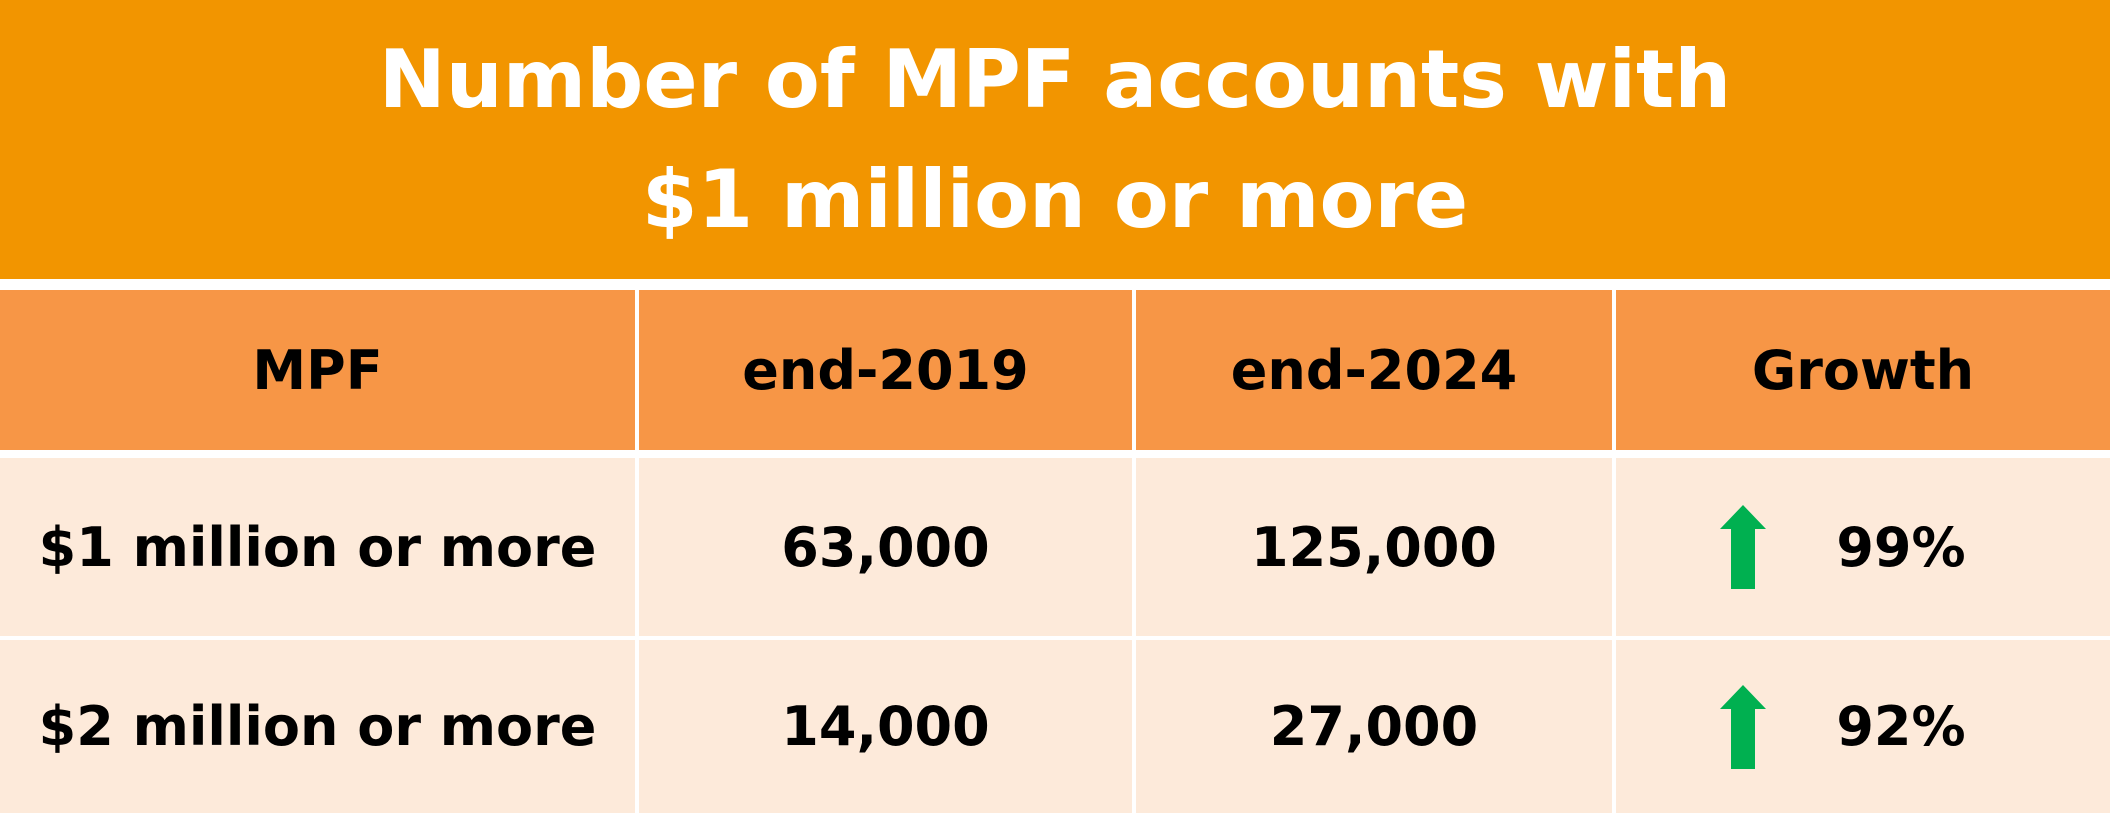 This screenshot has height=813, width=2110. What do you see at coordinates (886, 725) in the screenshot?
I see `cell-end-2019: 14,000` at bounding box center [886, 725].